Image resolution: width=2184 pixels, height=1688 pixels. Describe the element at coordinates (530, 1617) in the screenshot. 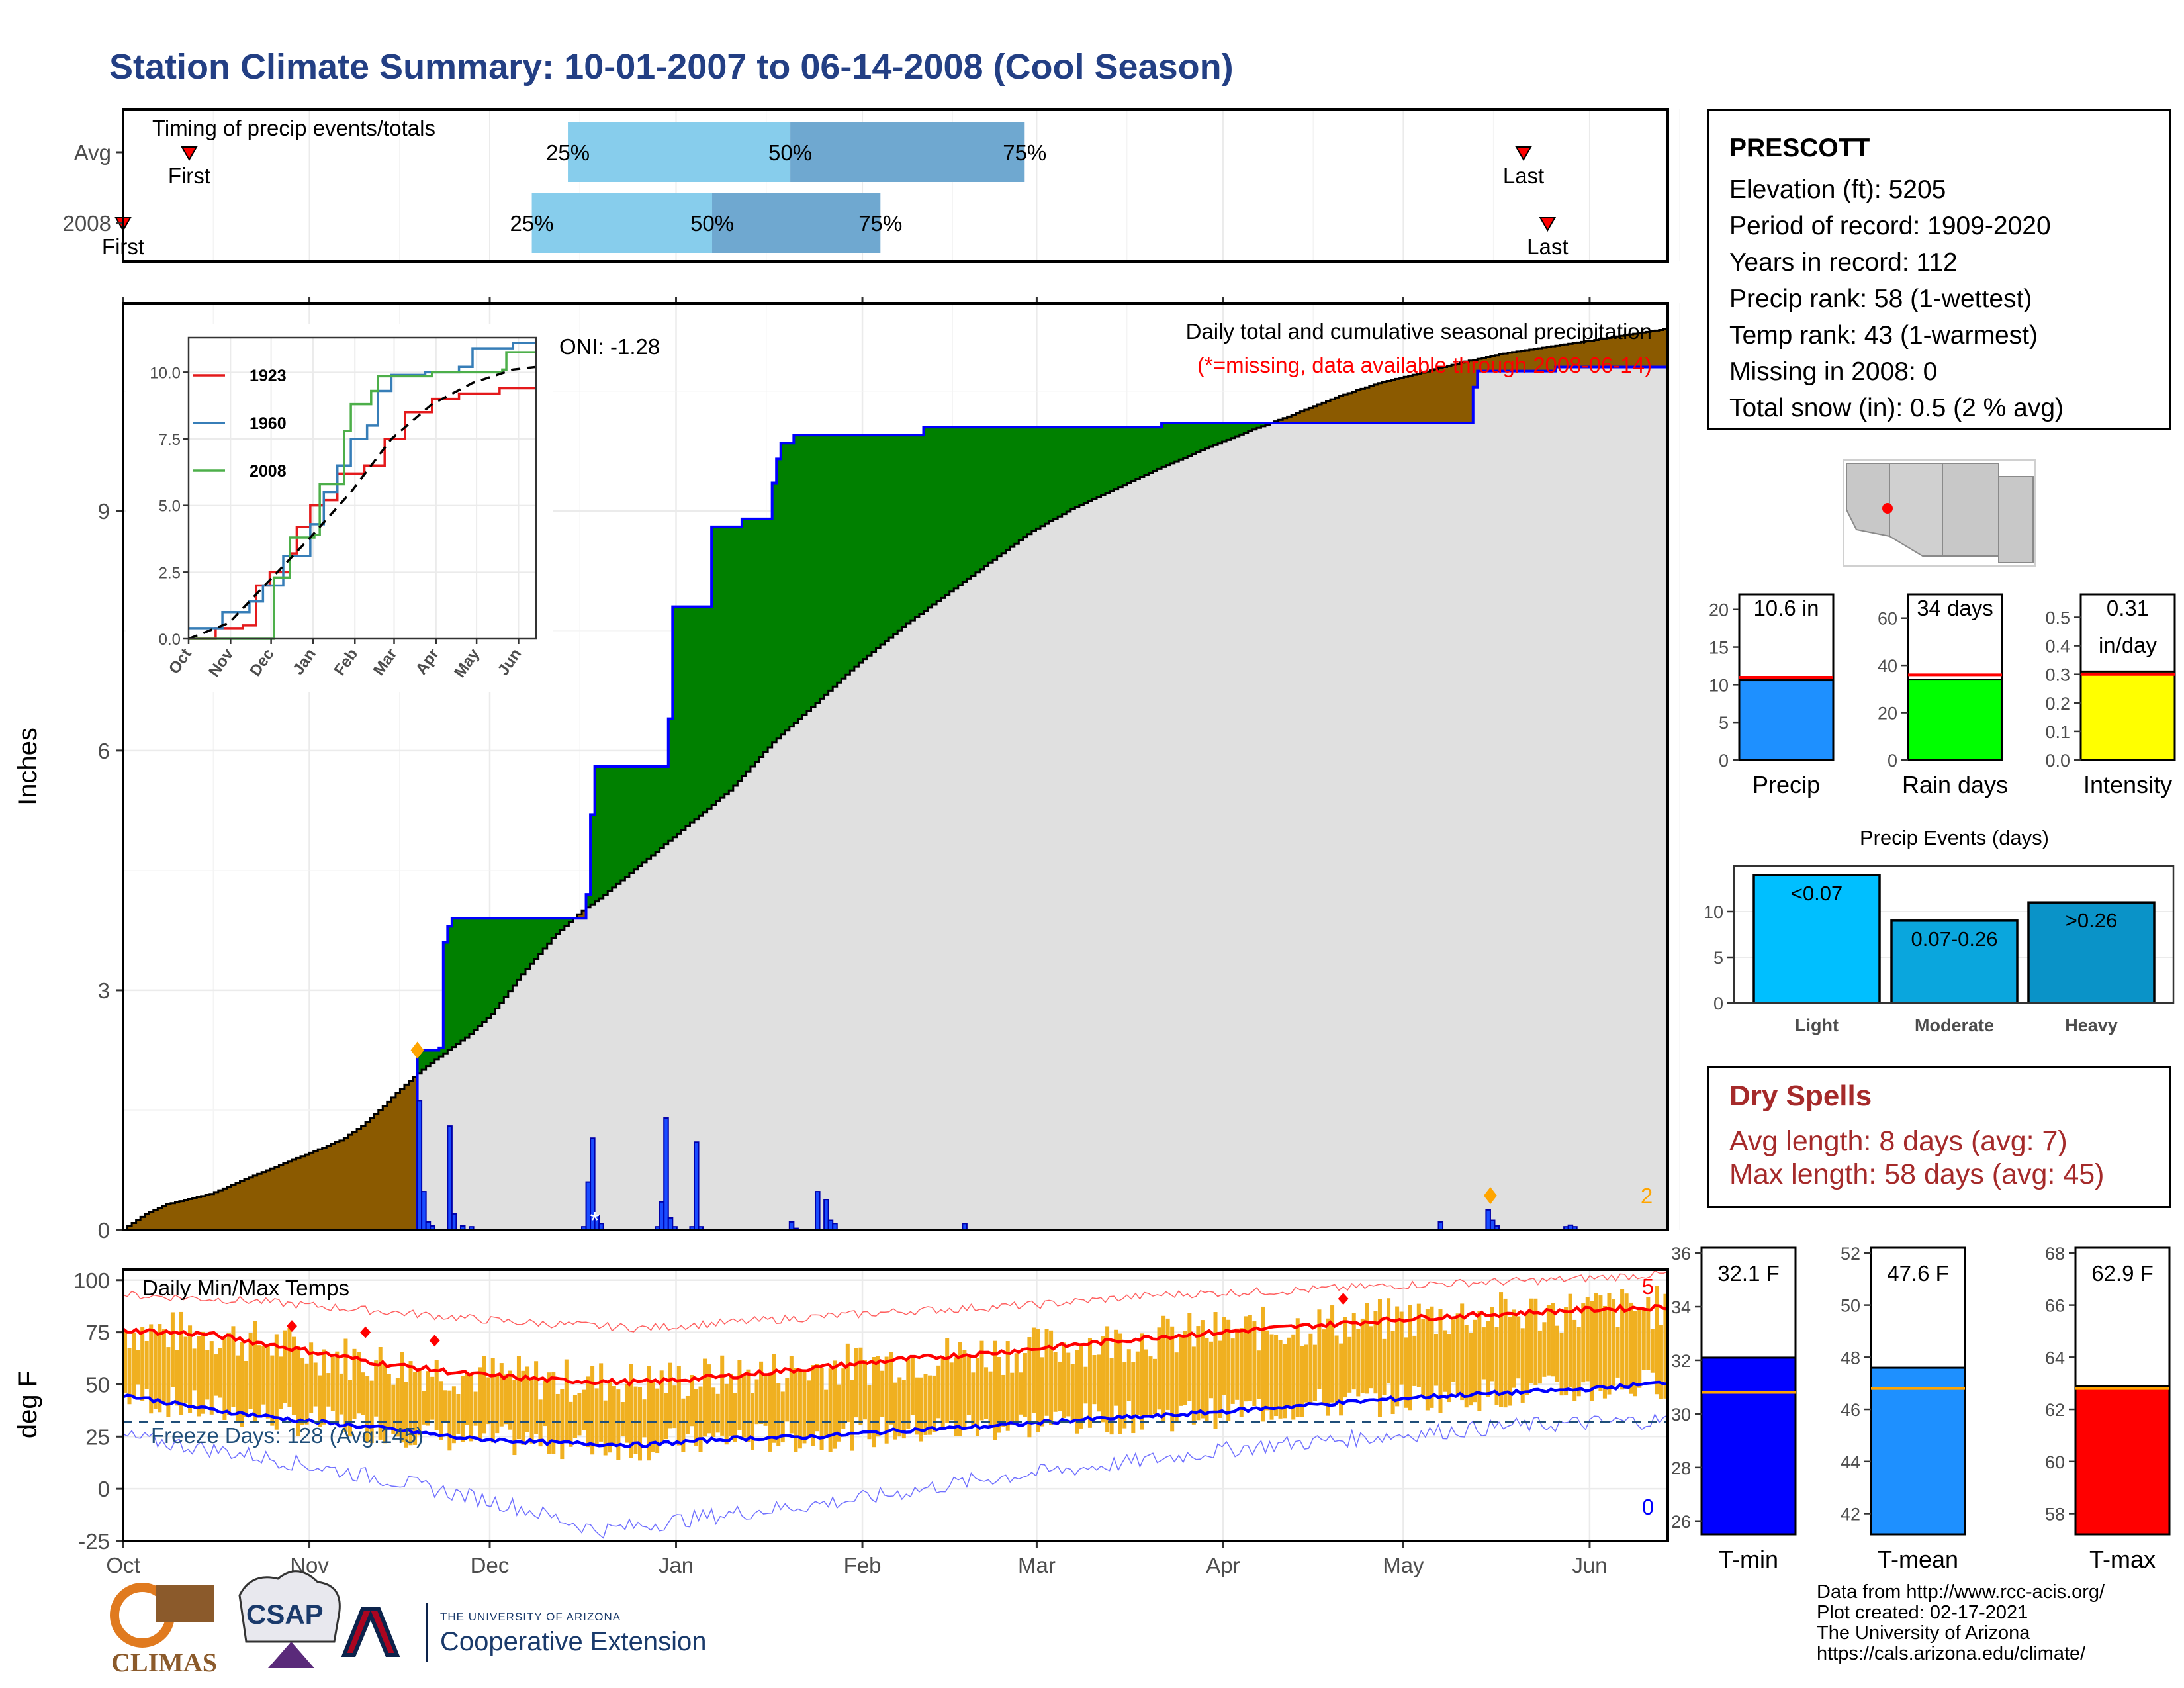

I see `uofa-logo-text: THE UNIVERSITY OF ARIZONA` at that location.